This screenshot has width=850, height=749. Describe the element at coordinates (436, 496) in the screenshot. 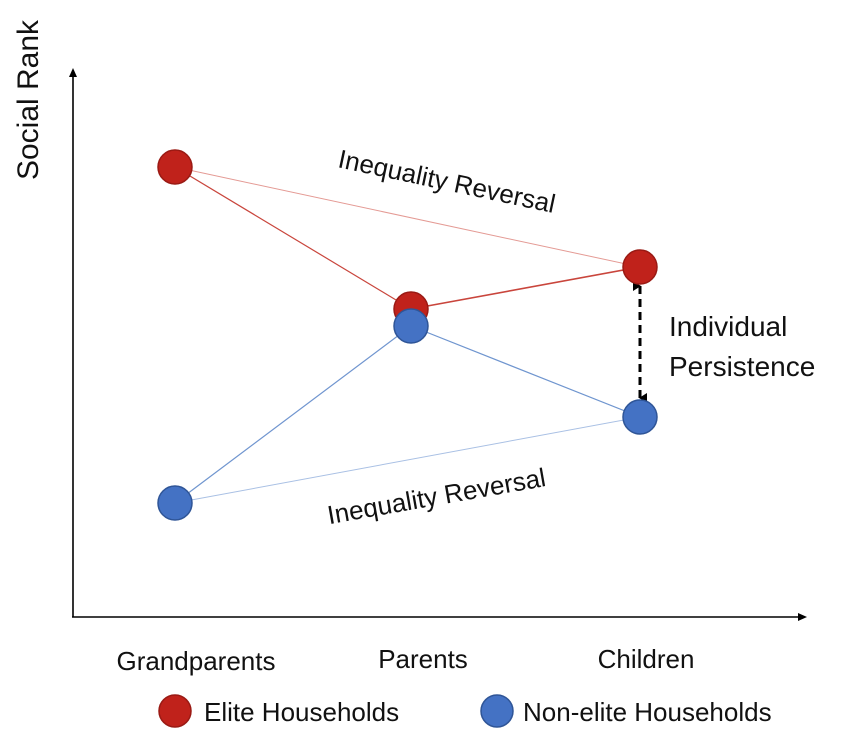

I see `lower-inequality-reversal-label: Inequality Reversal` at that location.